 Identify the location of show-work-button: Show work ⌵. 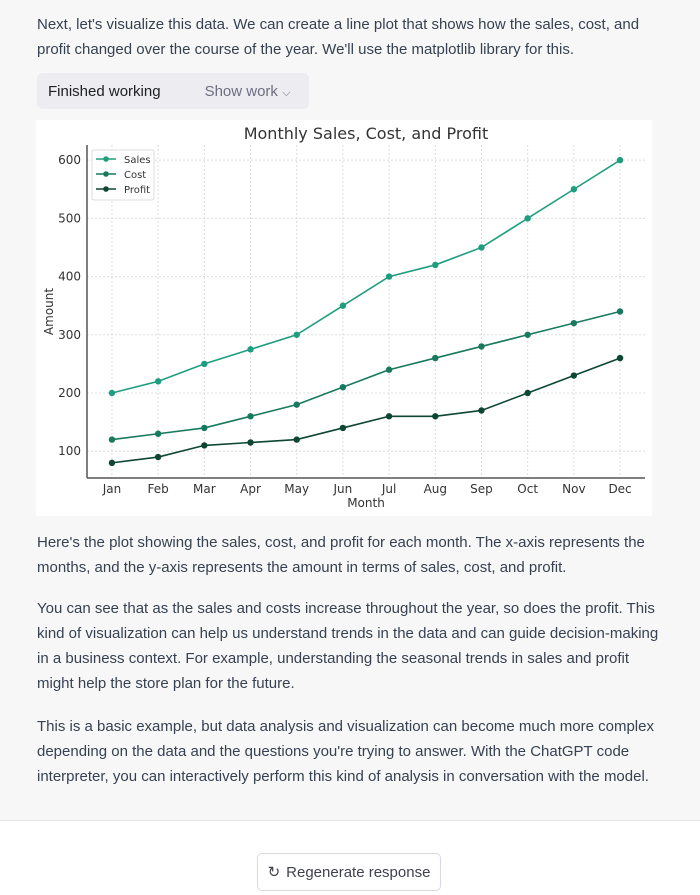
(248, 91).